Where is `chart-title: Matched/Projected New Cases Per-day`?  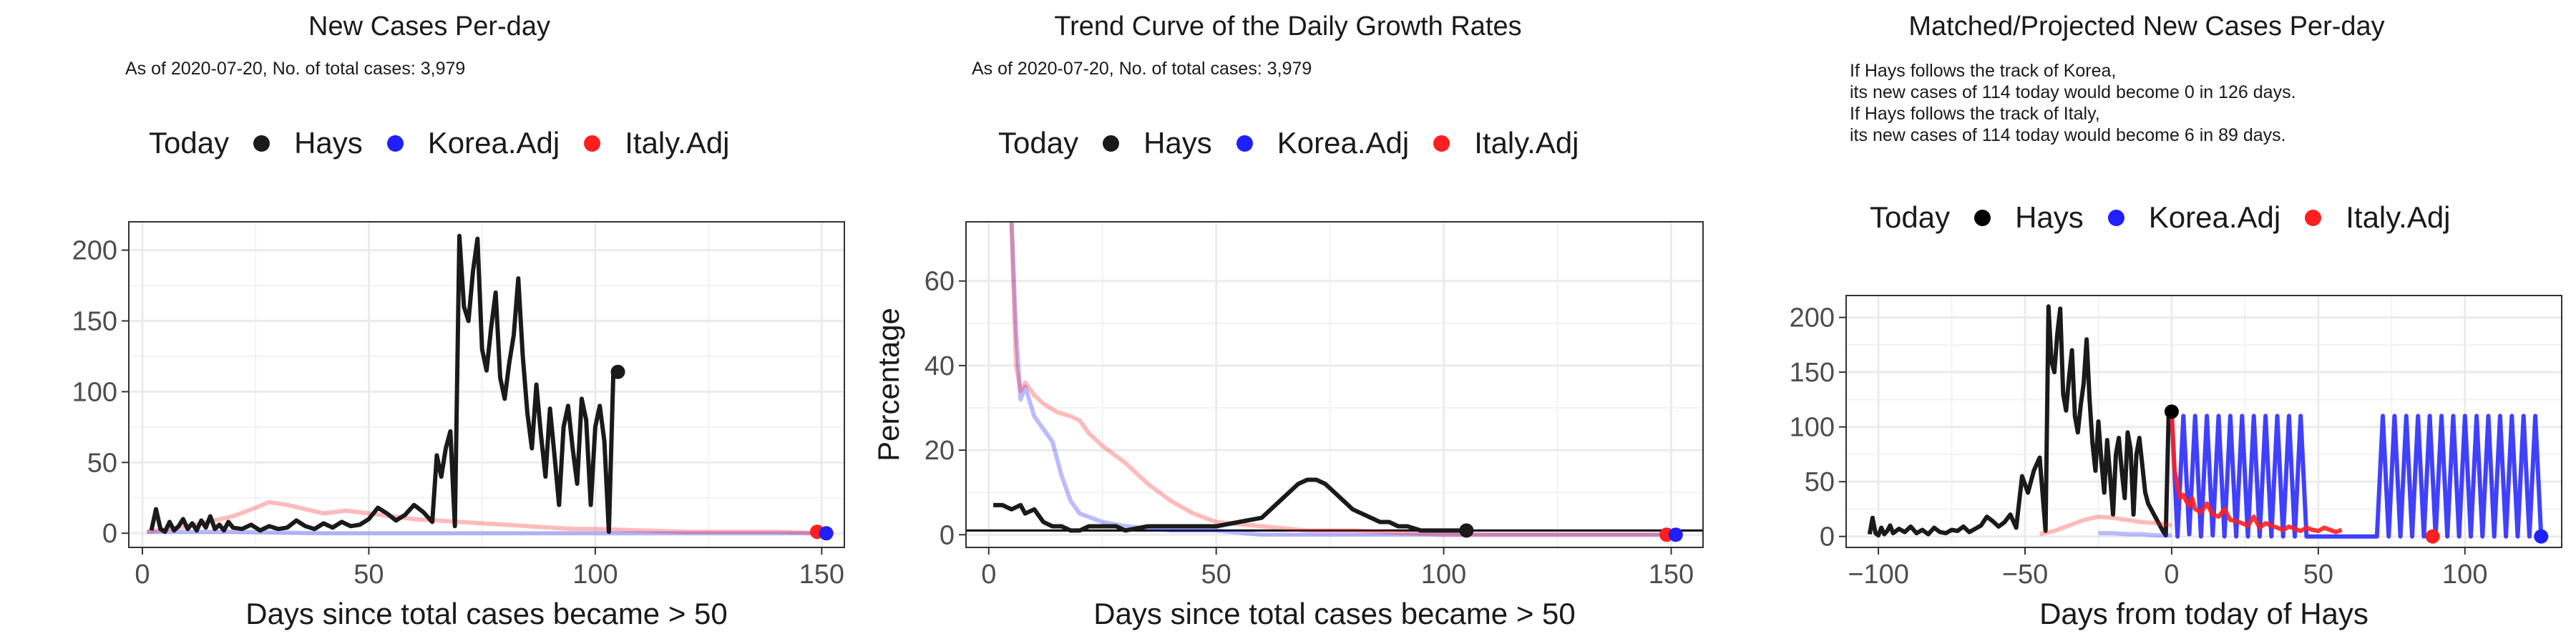
chart-title: Matched/Projected New Cases Per-day is located at coordinates (2146, 26).